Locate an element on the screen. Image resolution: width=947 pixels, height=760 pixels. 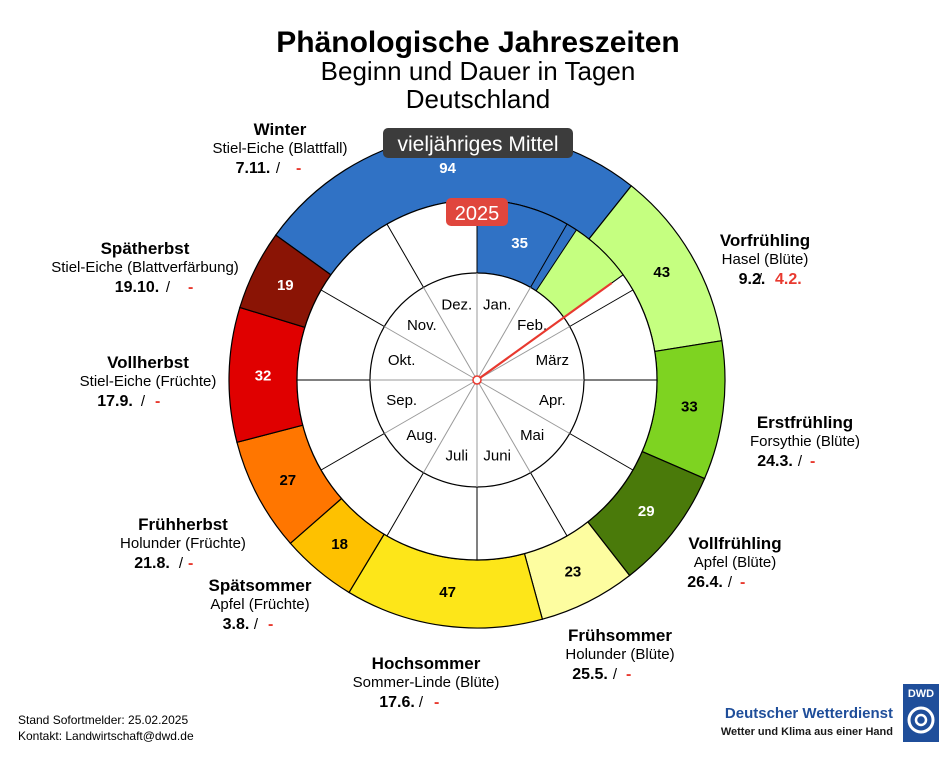
footer-stand: Stand Sofortmelder: 25.02.2025 is located at coordinates (103, 720).